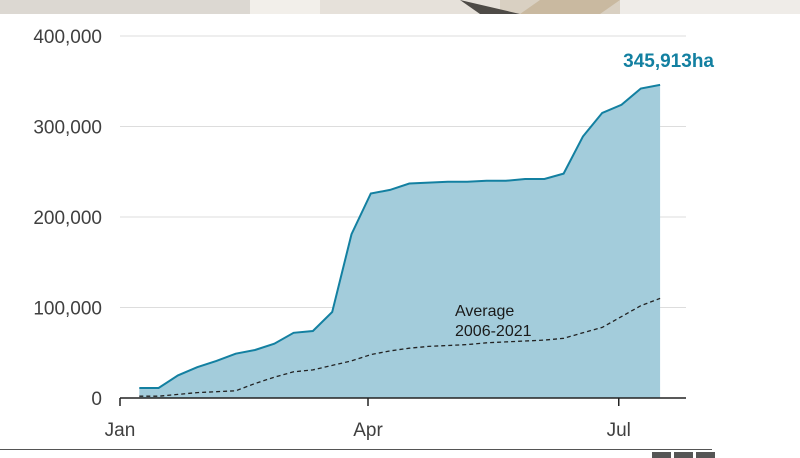  Describe the element at coordinates (400, 7) in the screenshot. I see `header-photo-strip` at that location.